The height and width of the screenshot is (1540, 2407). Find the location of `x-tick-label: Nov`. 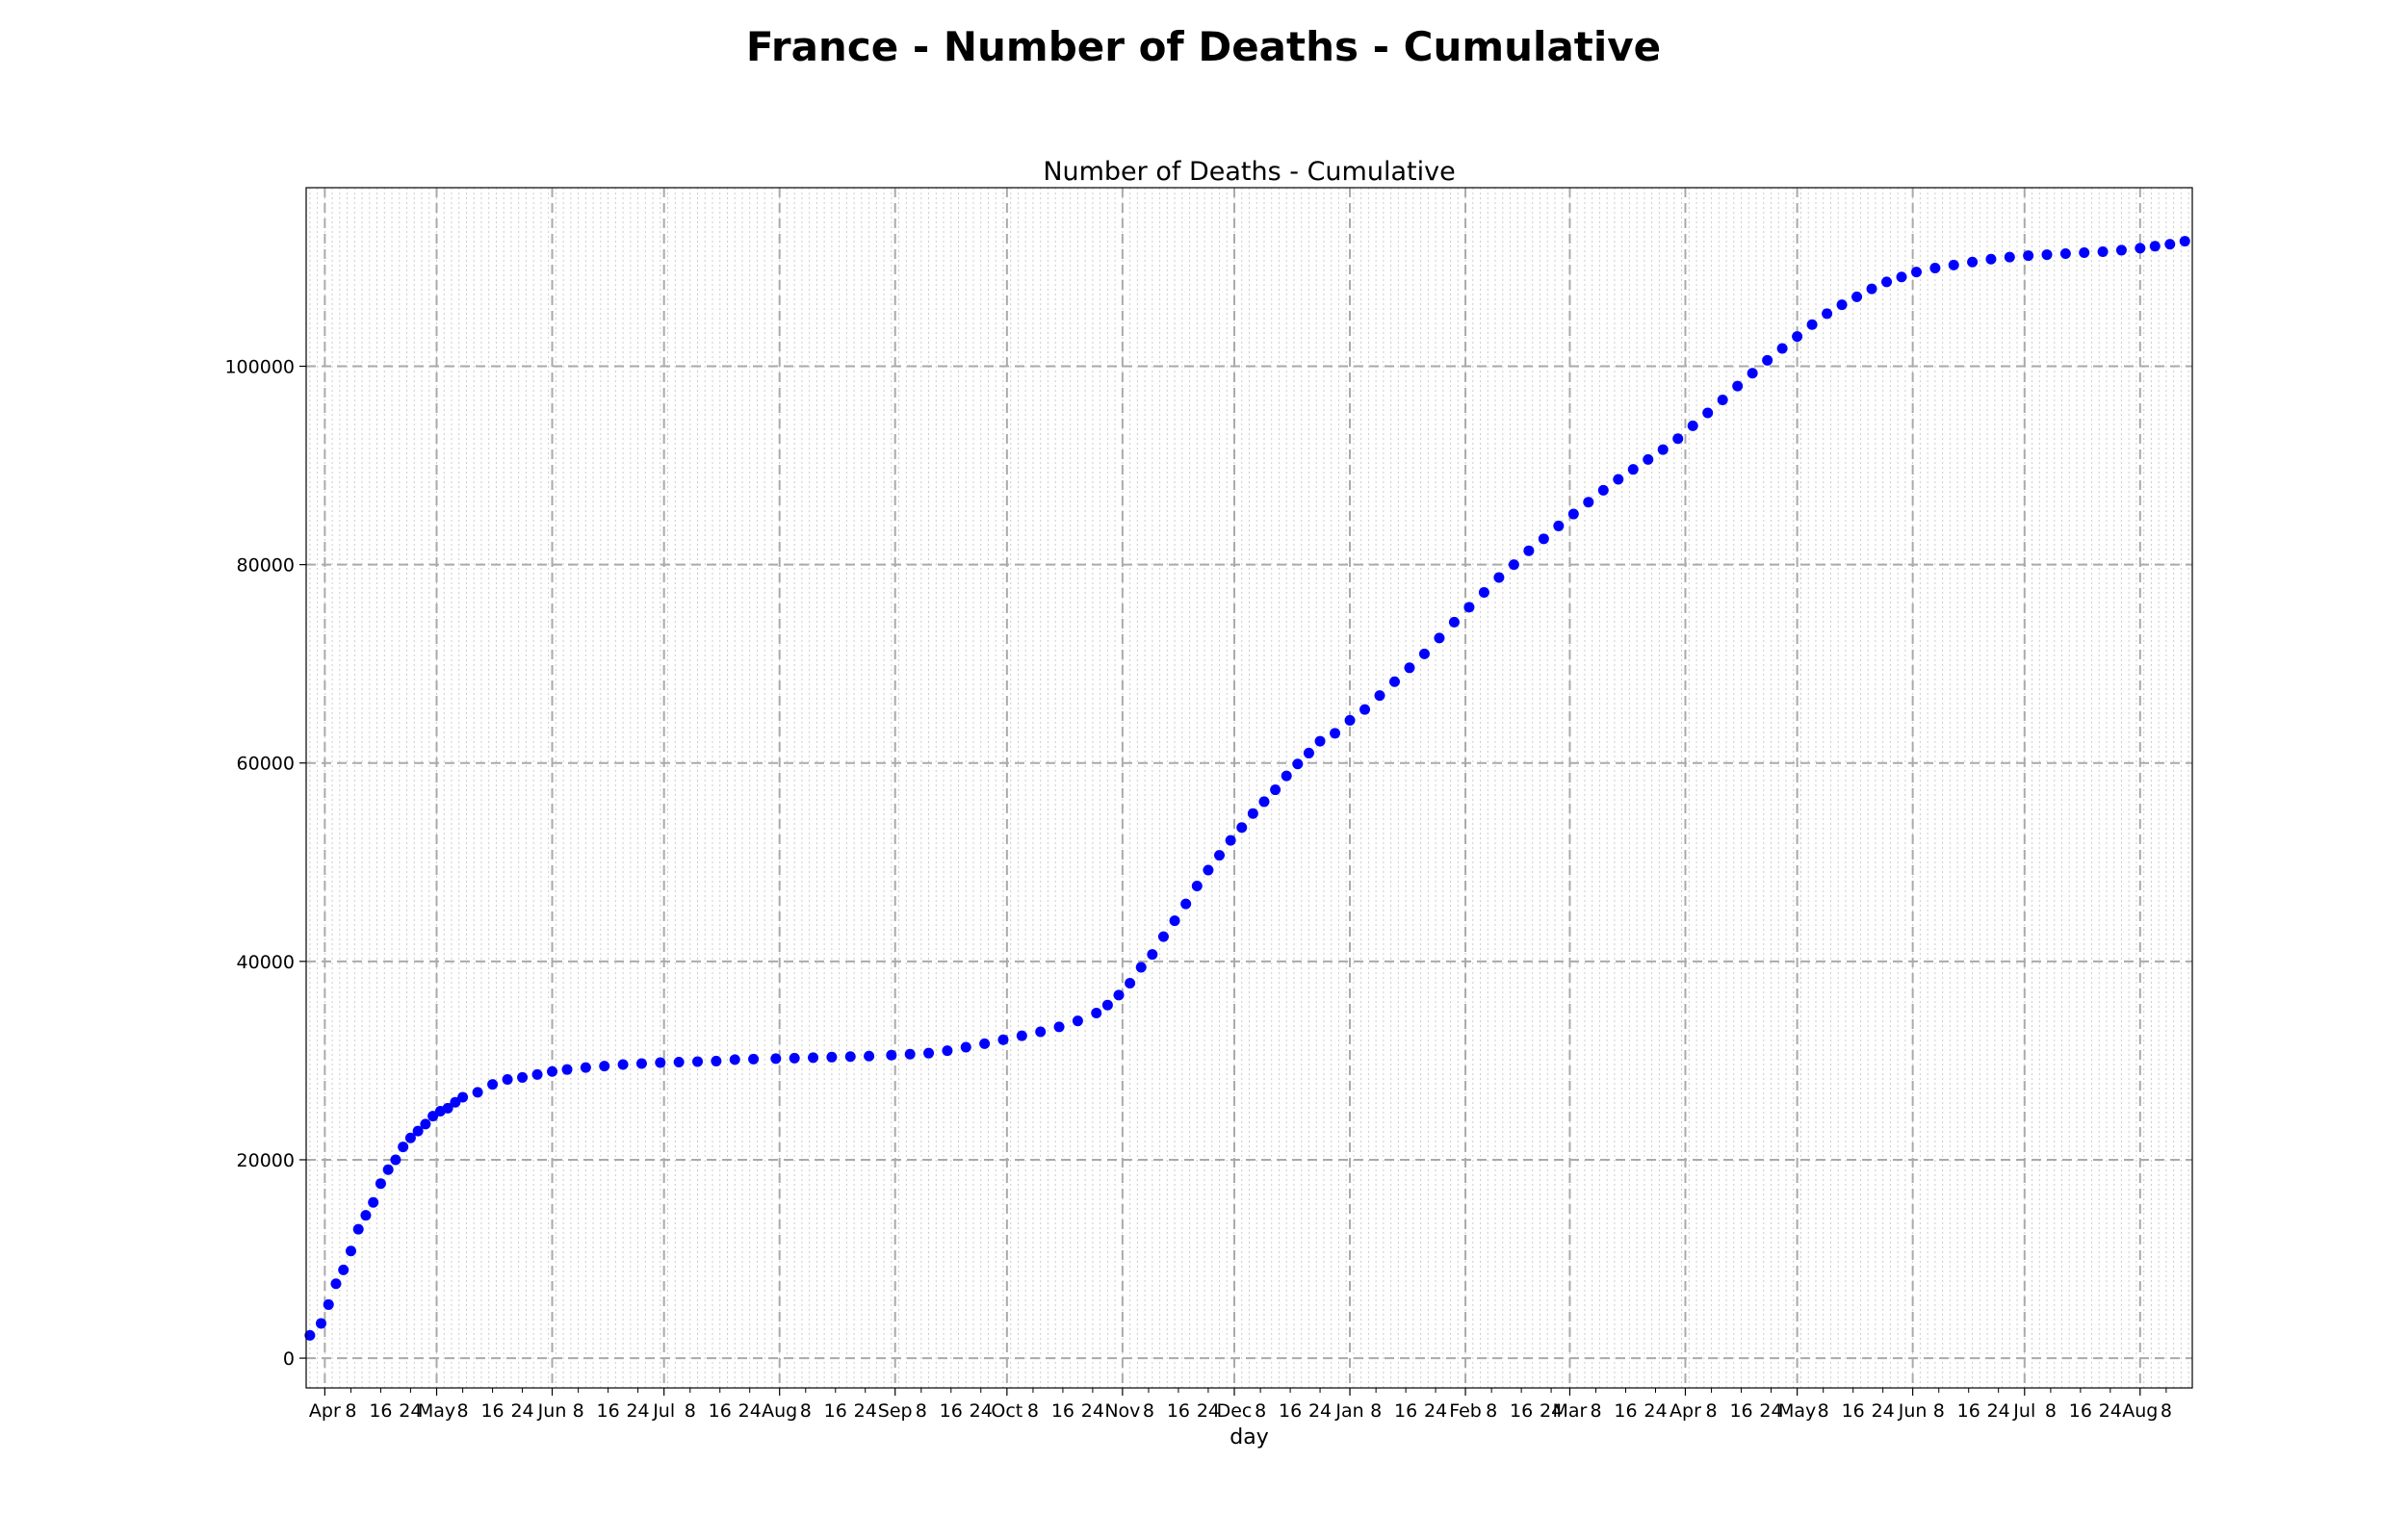

x-tick-label: Nov is located at coordinates (1122, 1411).